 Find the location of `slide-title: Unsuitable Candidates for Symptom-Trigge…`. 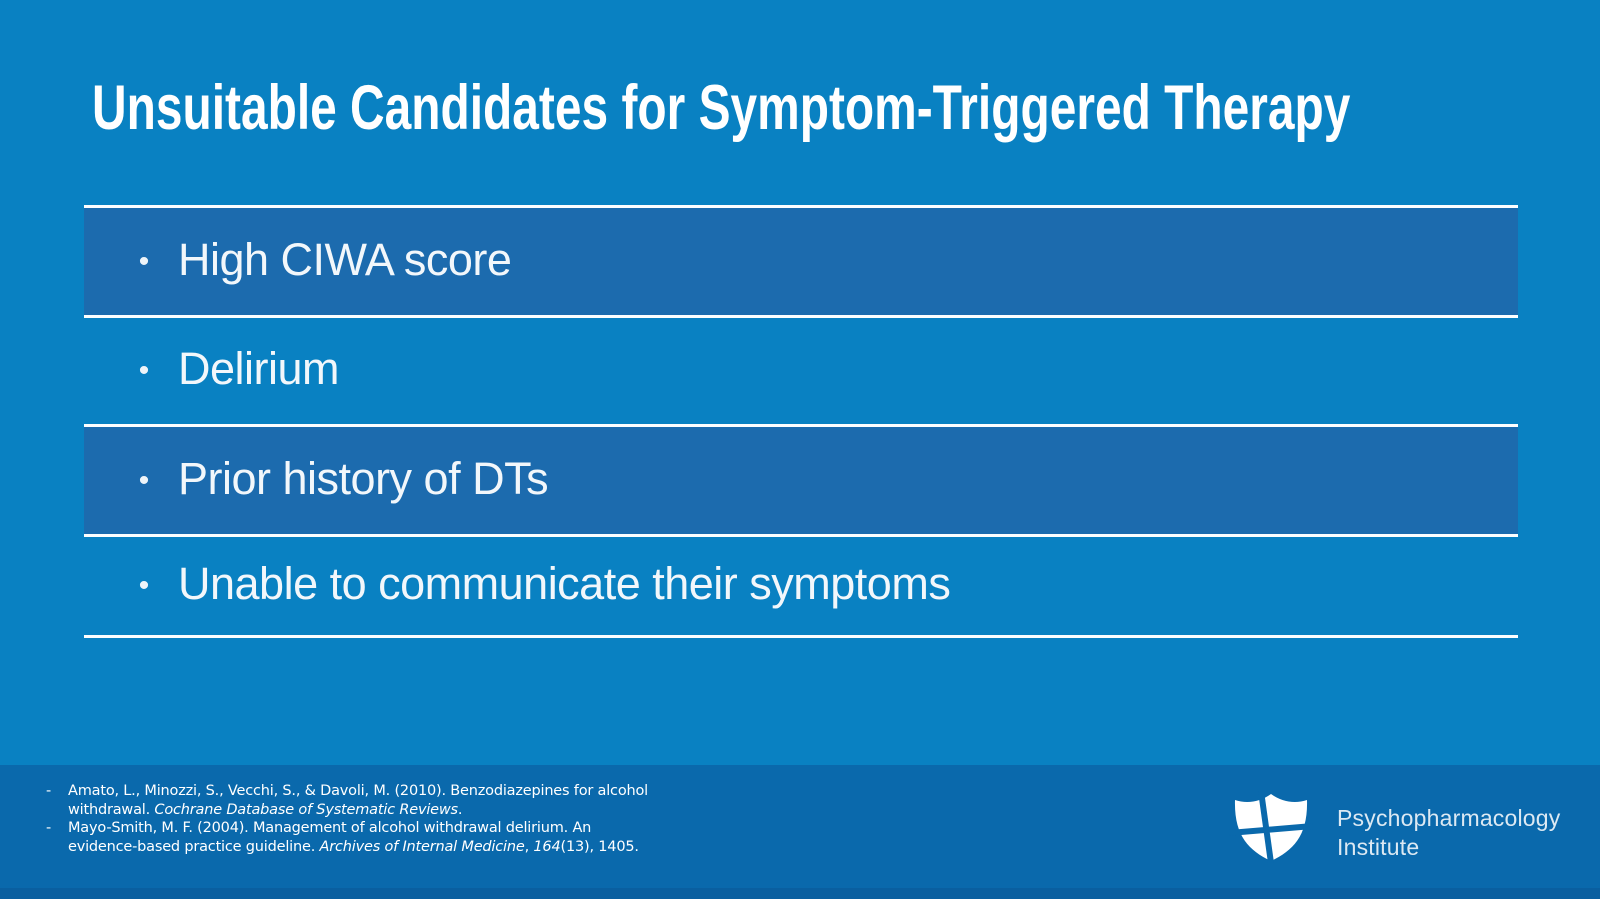

slide-title: Unsuitable Candidates for Symptom-Trigge… is located at coordinates (721, 108).